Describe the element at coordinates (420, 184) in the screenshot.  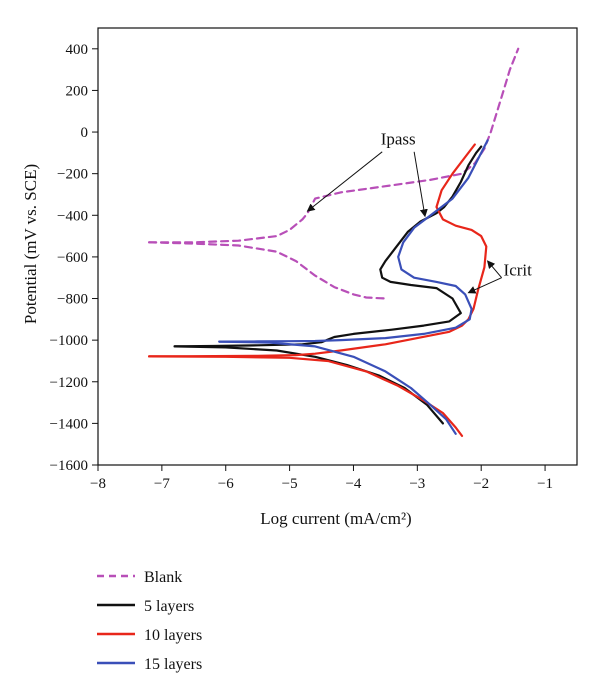
I see `ipass-arrow-layer` at that location.